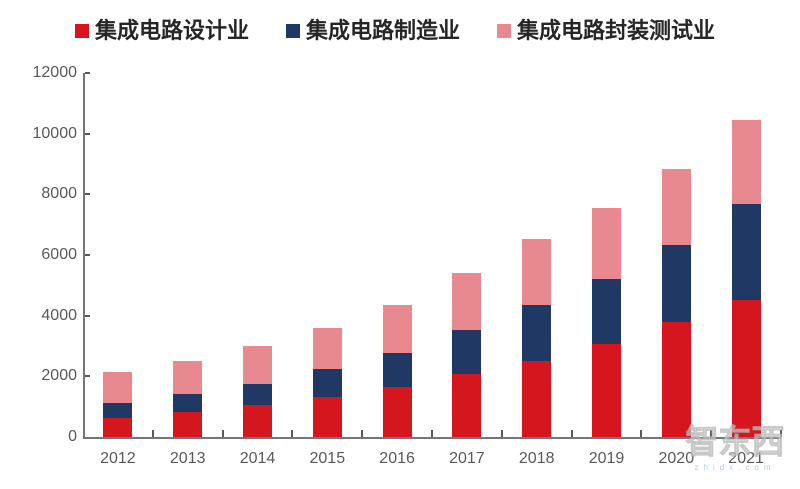 The width and height of the screenshot is (800, 489). What do you see at coordinates (327, 458) in the screenshot?
I see `x-axis-tick-label: 2015` at bounding box center [327, 458].